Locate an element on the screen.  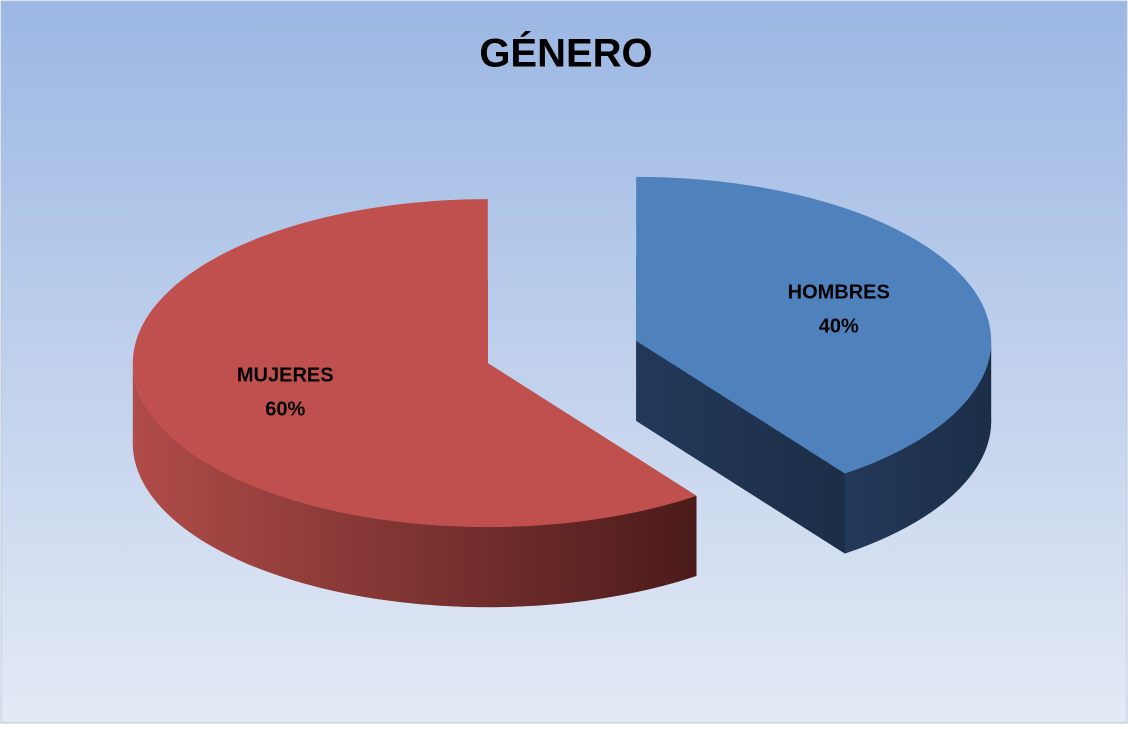
slice is located at coordinates (814, 325).